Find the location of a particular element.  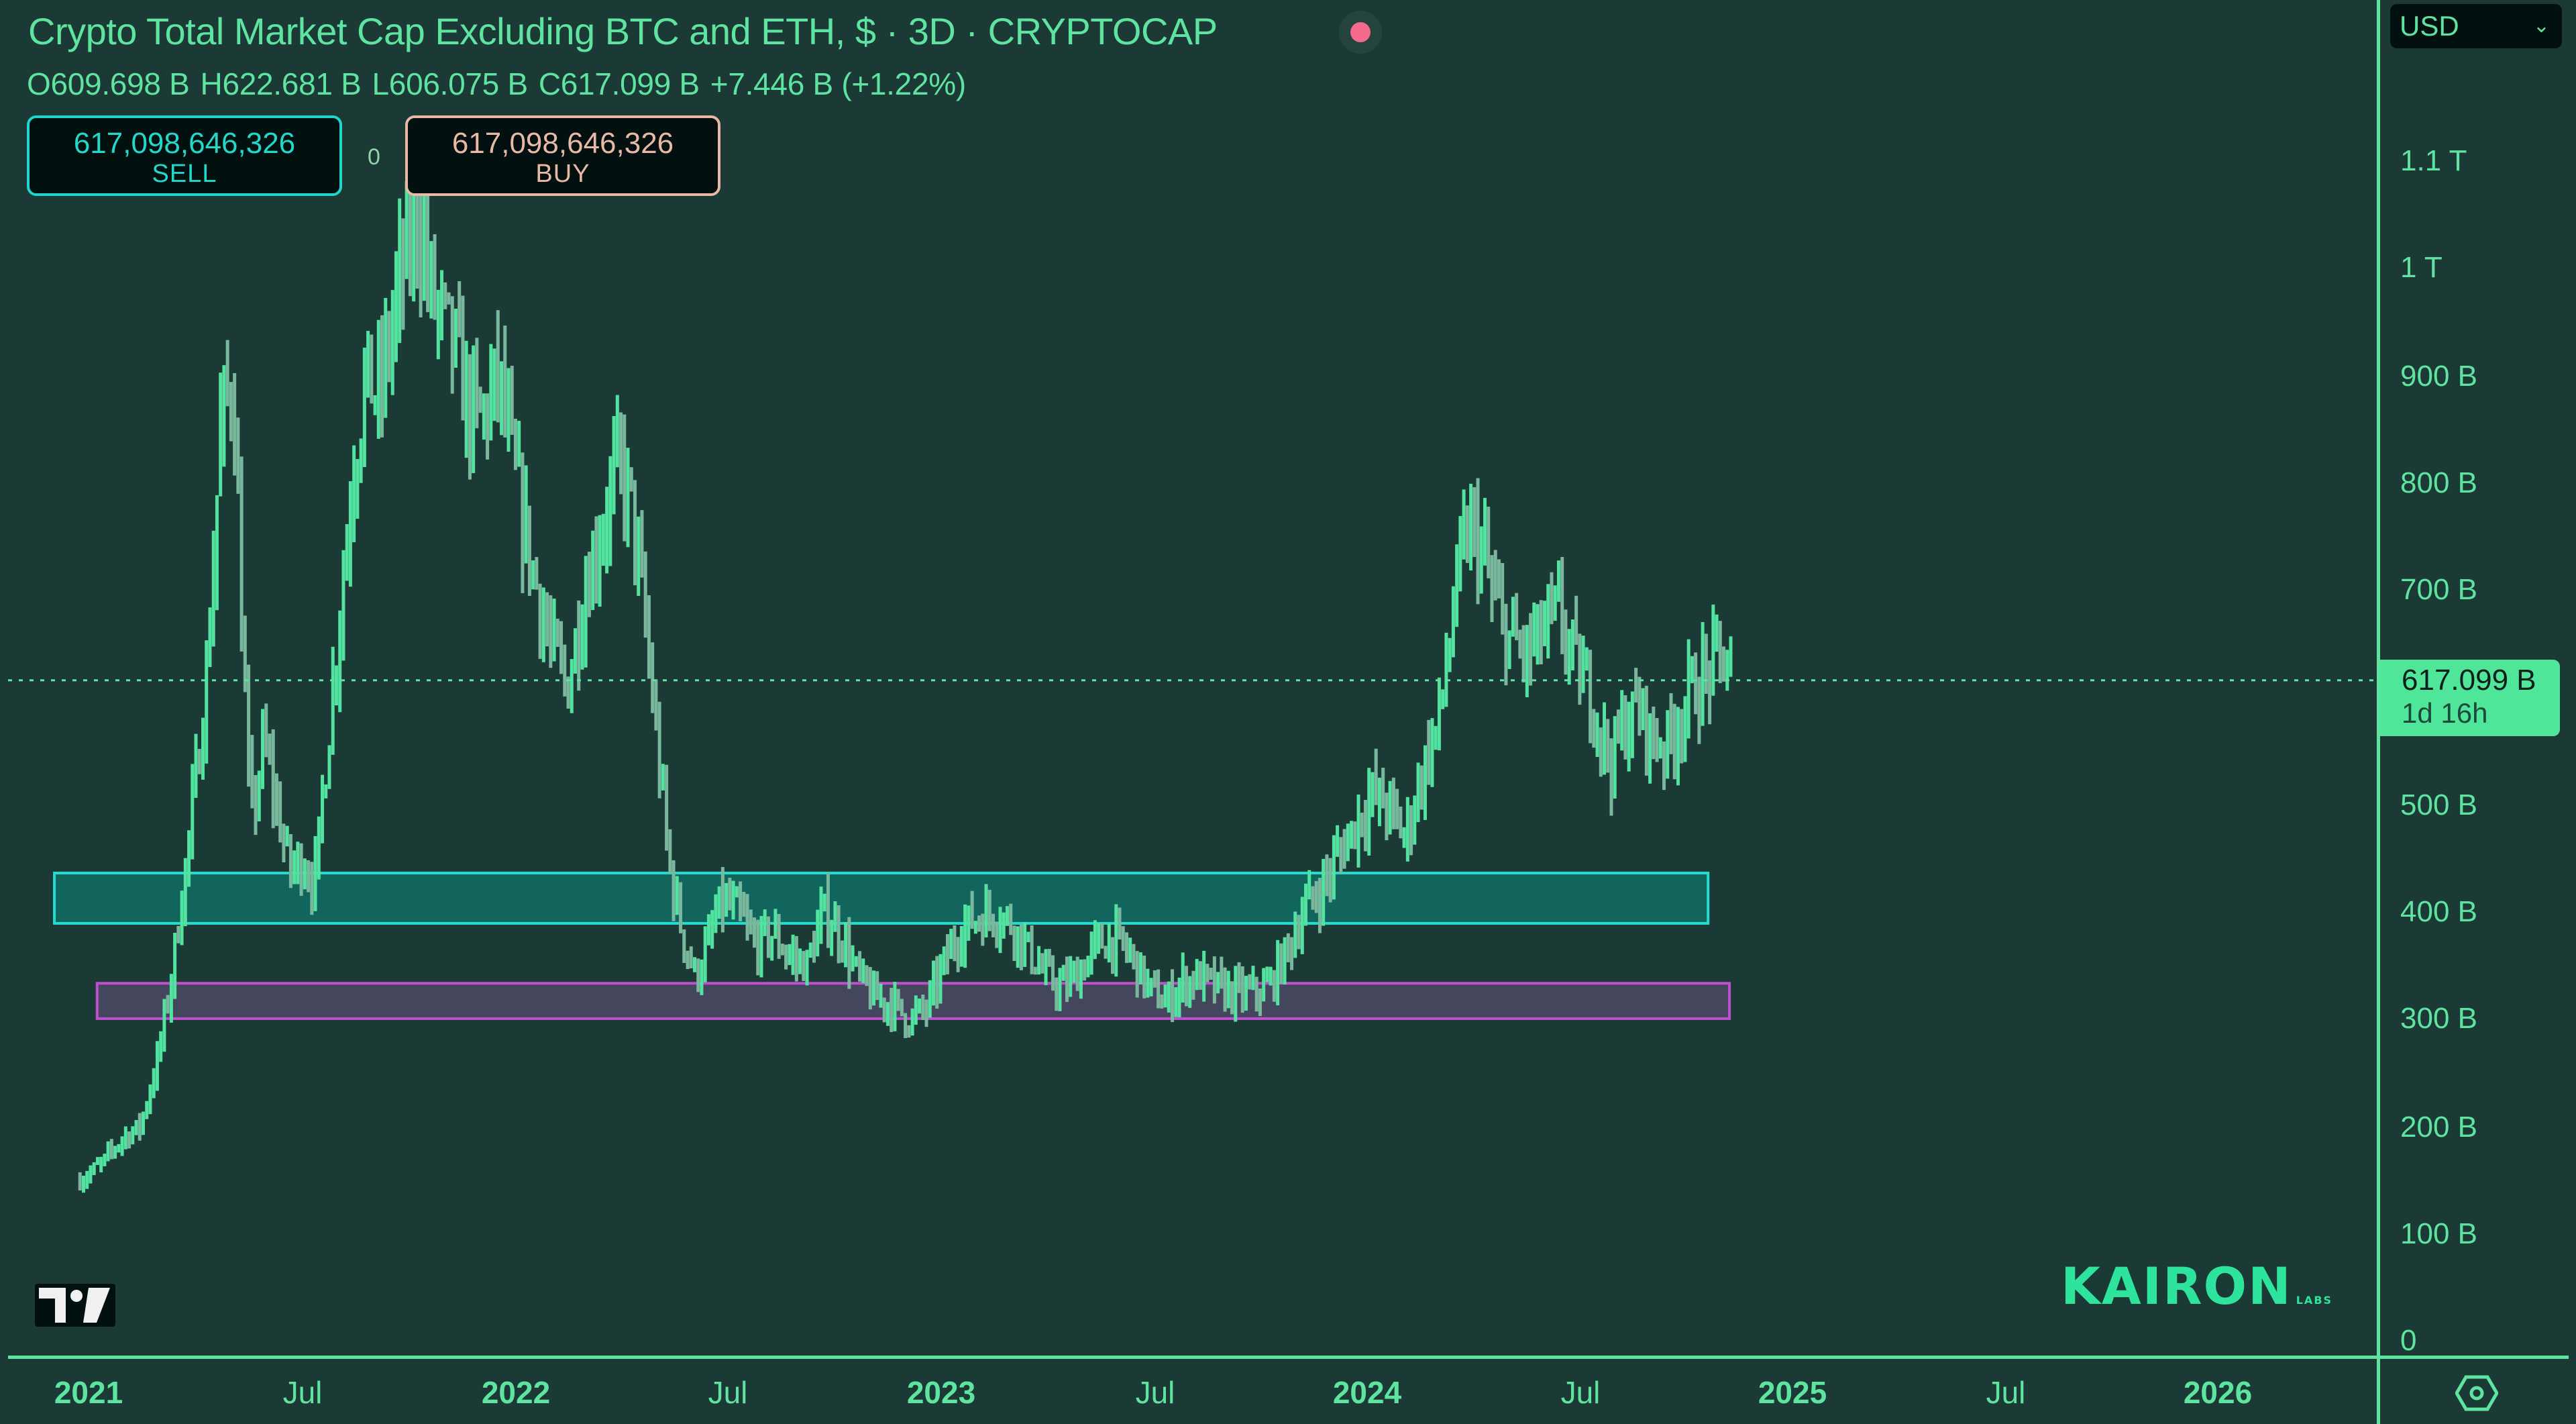

tradingview-logo-icon is located at coordinates (75, 1305).